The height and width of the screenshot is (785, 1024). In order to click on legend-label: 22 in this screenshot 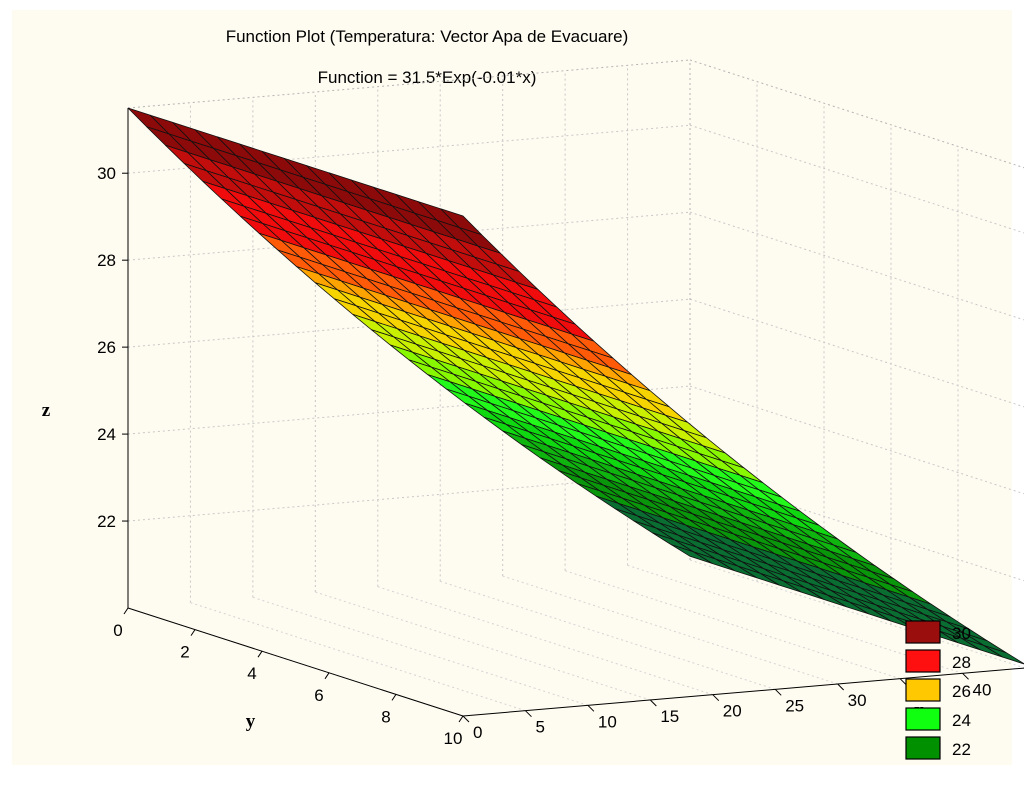, I will do `click(961, 749)`.